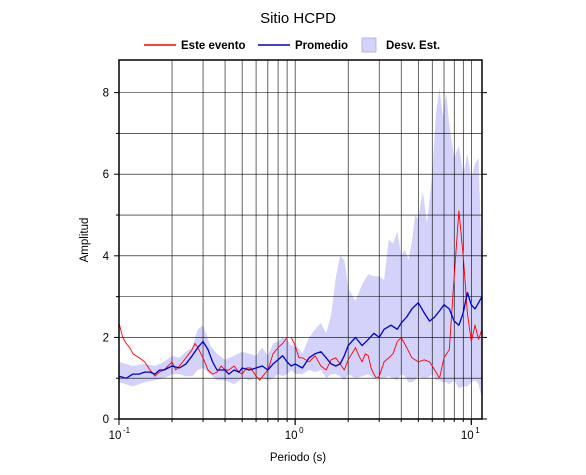 The height and width of the screenshot is (475, 586). I want to click on legend: Este evento Promedio Desv. Est., so click(292, 45).